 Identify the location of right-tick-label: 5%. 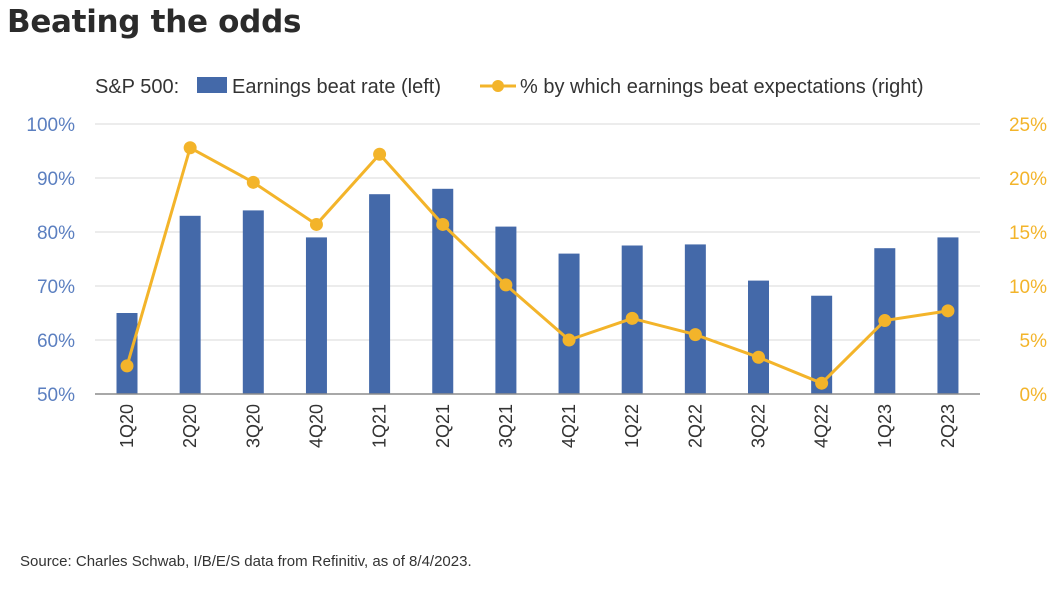
(1034, 341).